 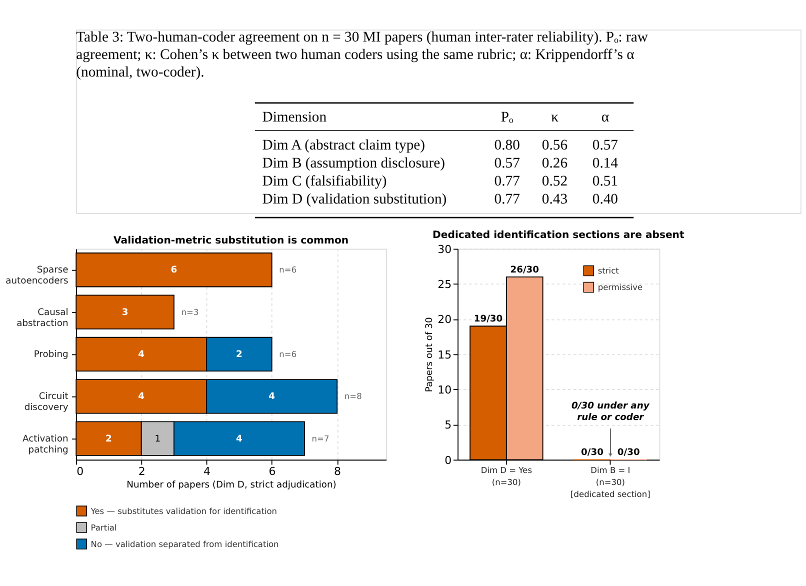 I want to click on y-tick-label: Sparse autoencoders, so click(x=37, y=275).